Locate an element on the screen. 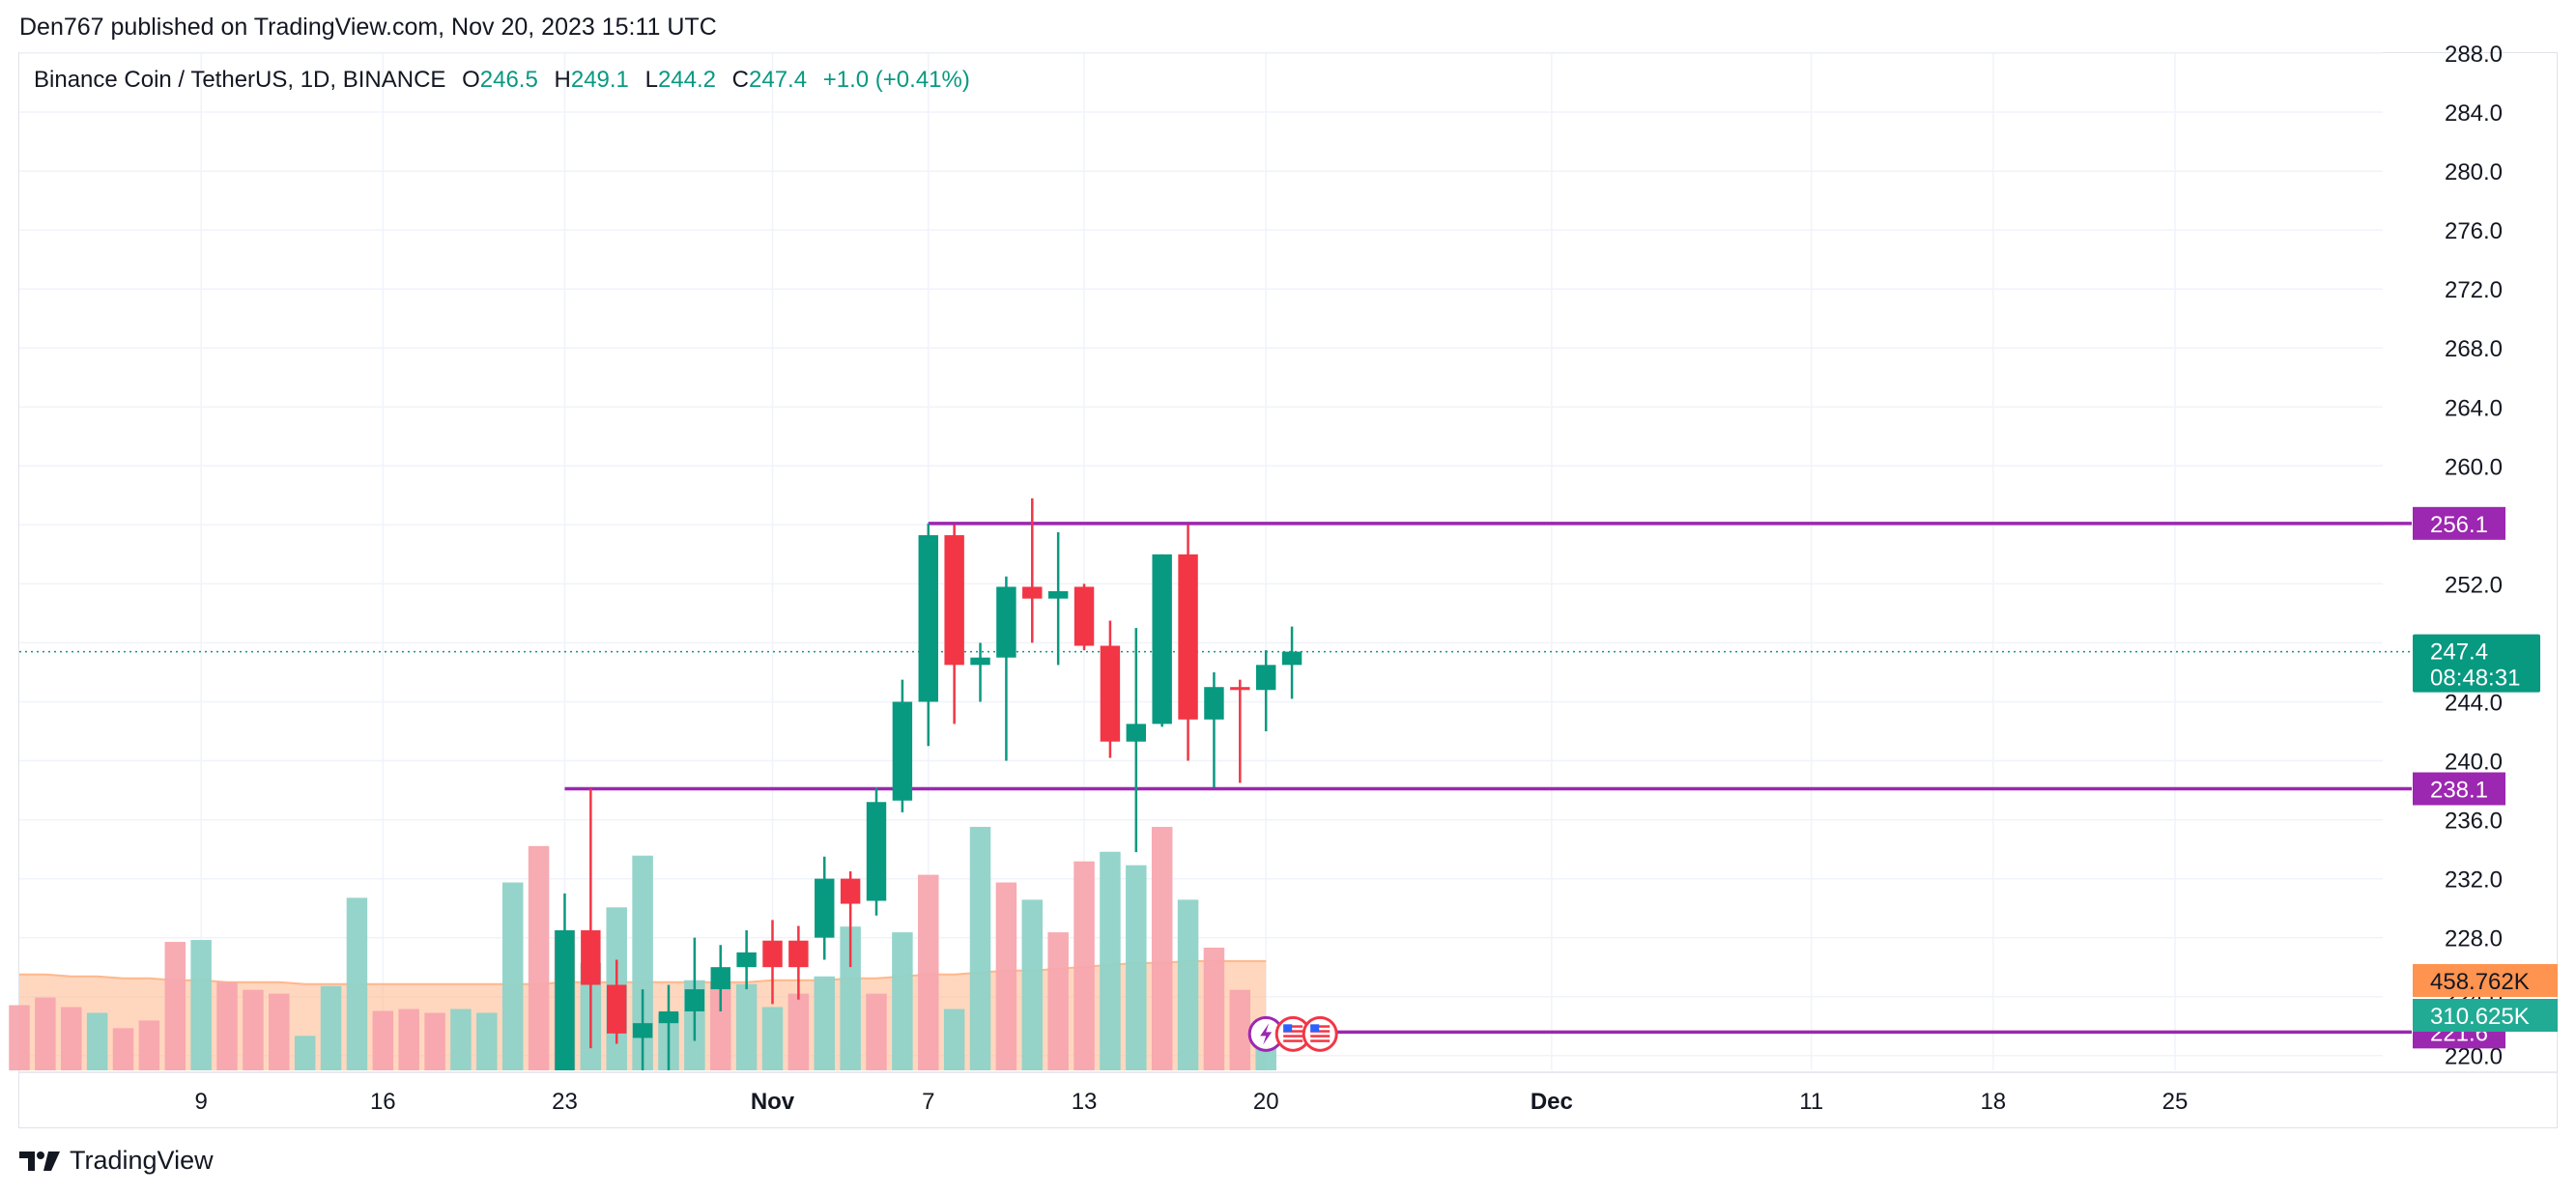  volume-ma-tag-bg is located at coordinates (2486, 981).